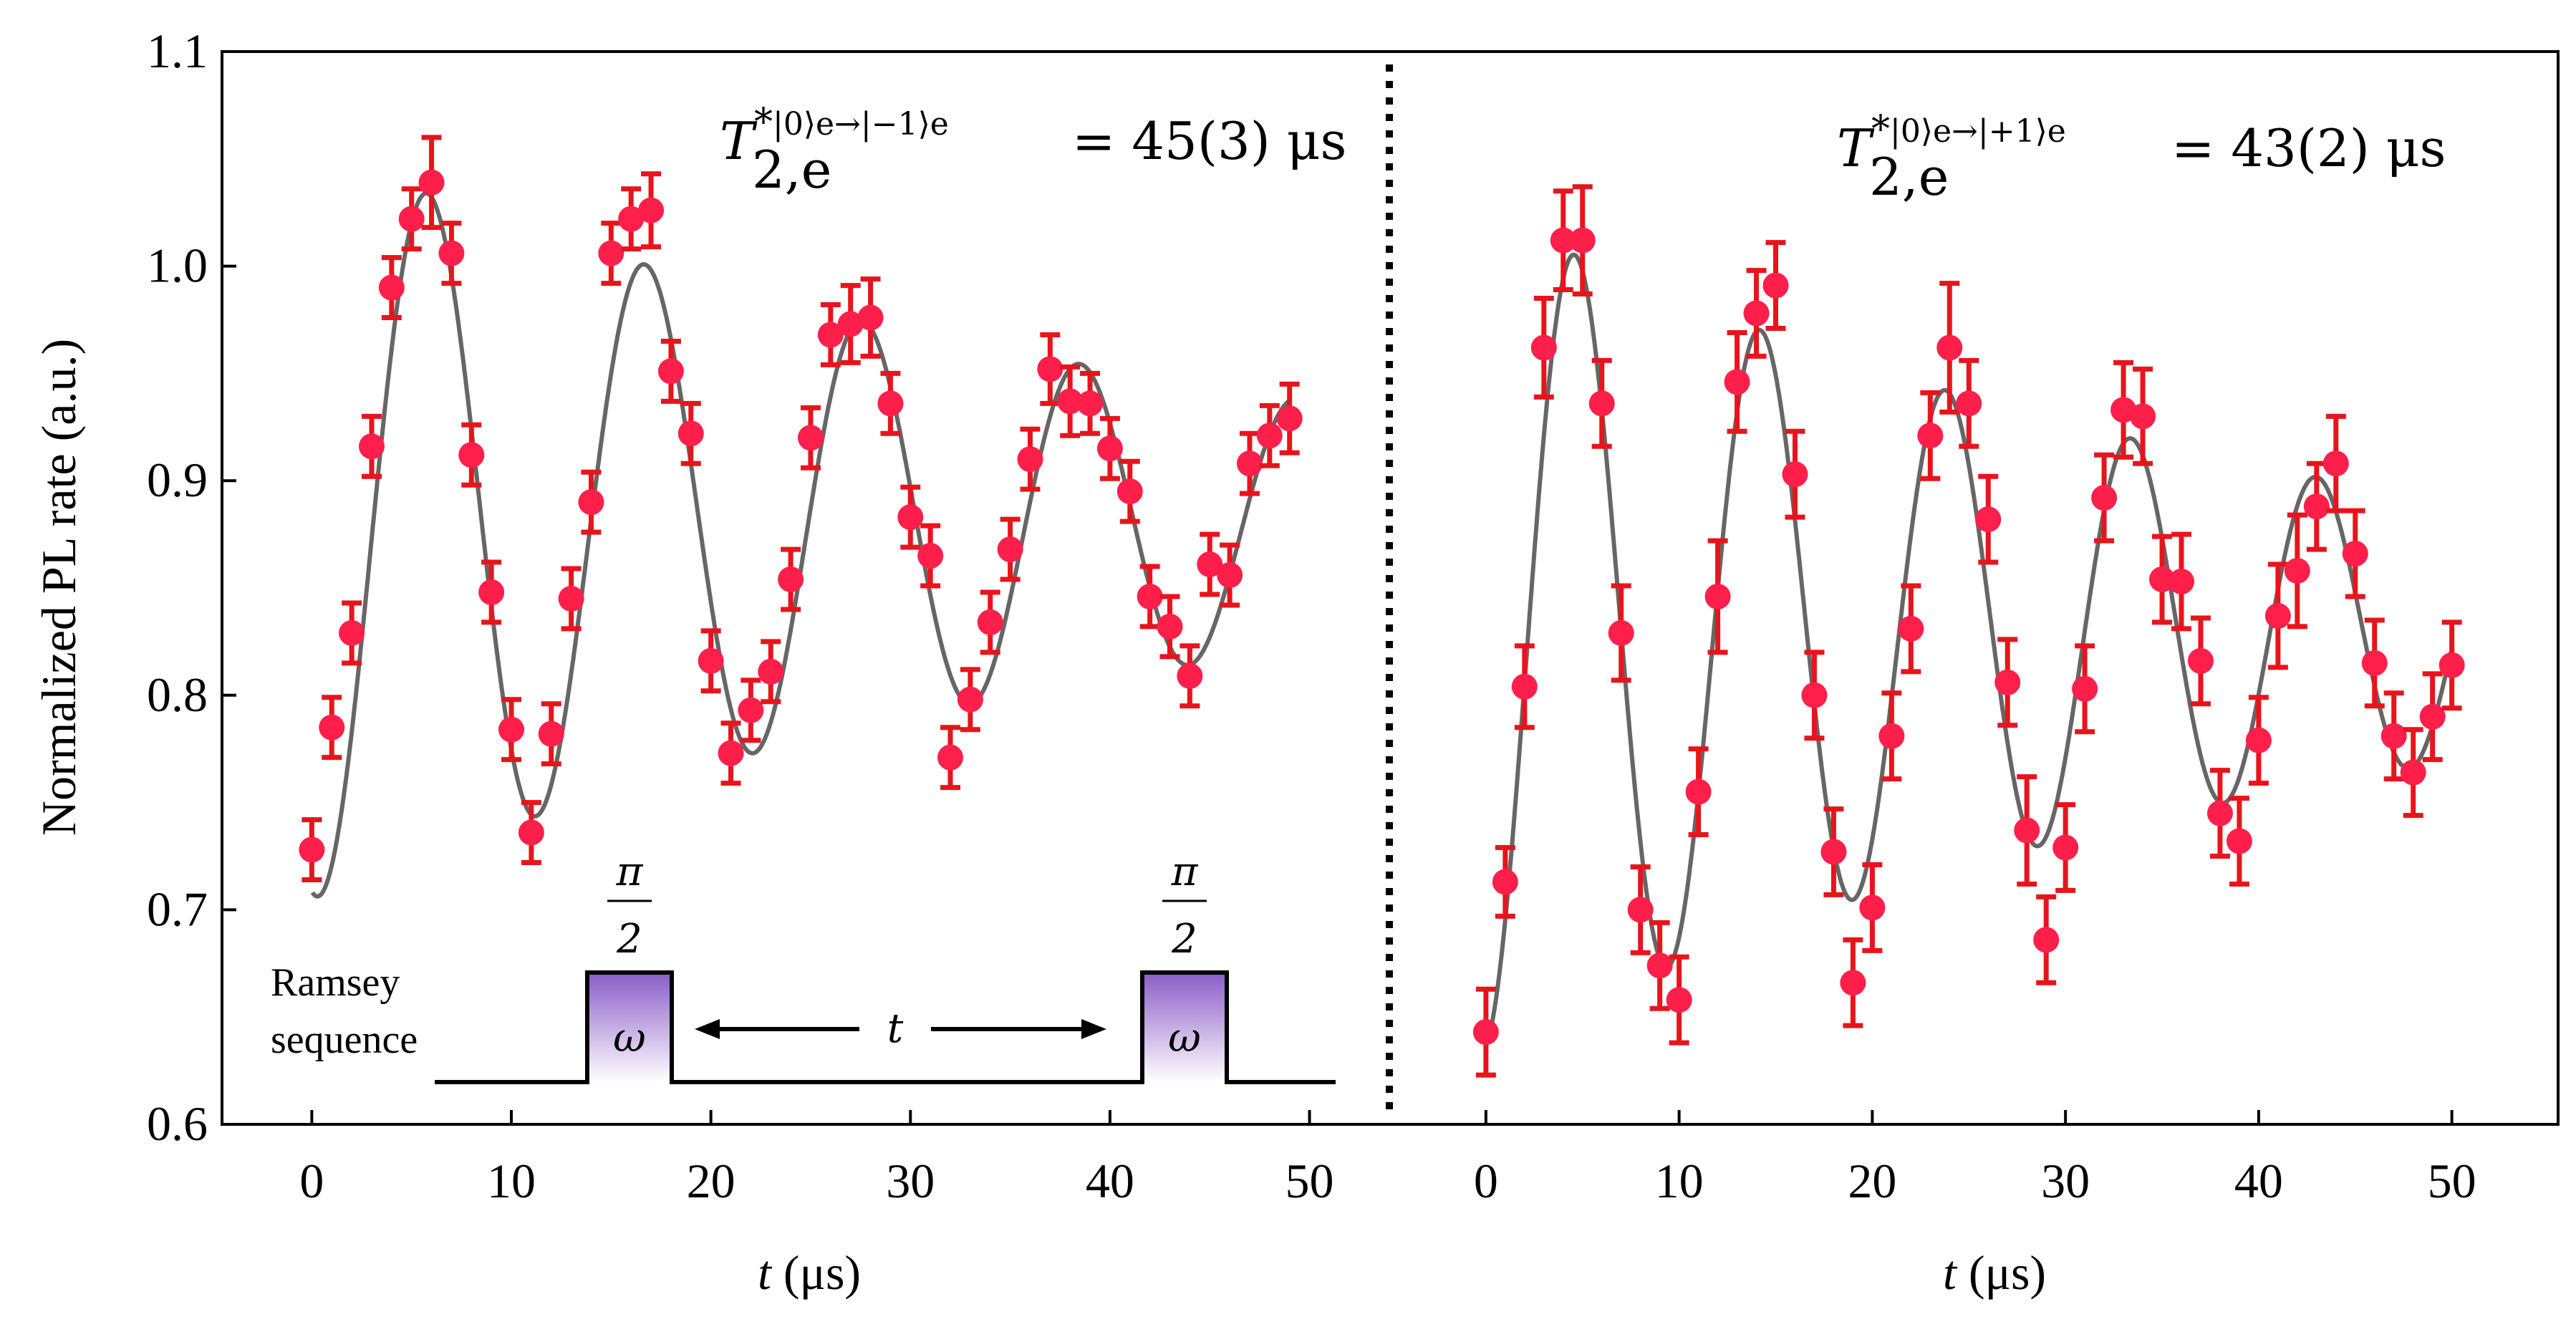 This screenshot has height=1322, width=2576. I want to click on left-t2-subscript: 2,e, so click(791, 170).